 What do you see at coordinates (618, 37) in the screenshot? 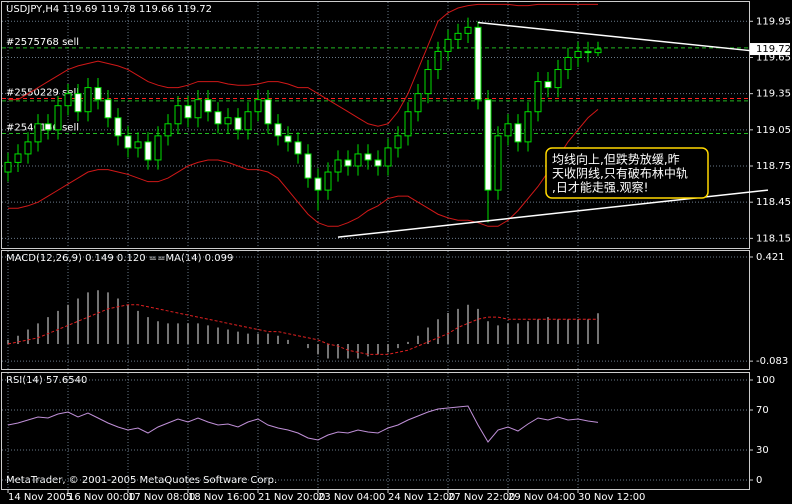
I see `trendline` at bounding box center [618, 37].